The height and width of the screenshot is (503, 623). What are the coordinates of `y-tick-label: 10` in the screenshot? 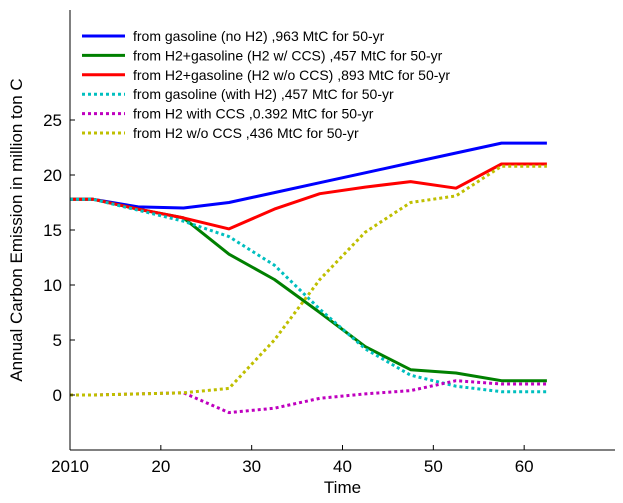 It's located at (52, 285).